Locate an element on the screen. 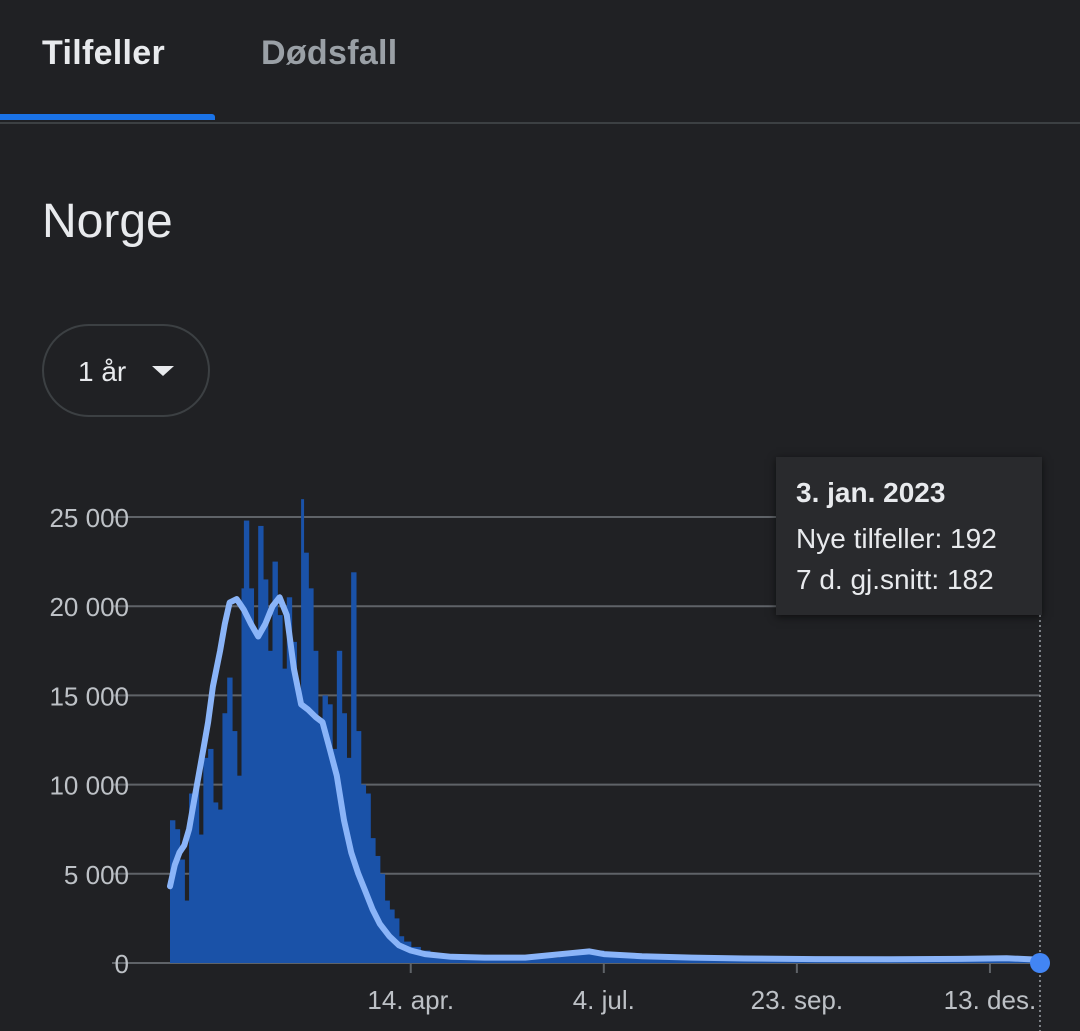 The image size is (1080, 1031). y-tick-label: 20 000 is located at coordinates (89, 607).